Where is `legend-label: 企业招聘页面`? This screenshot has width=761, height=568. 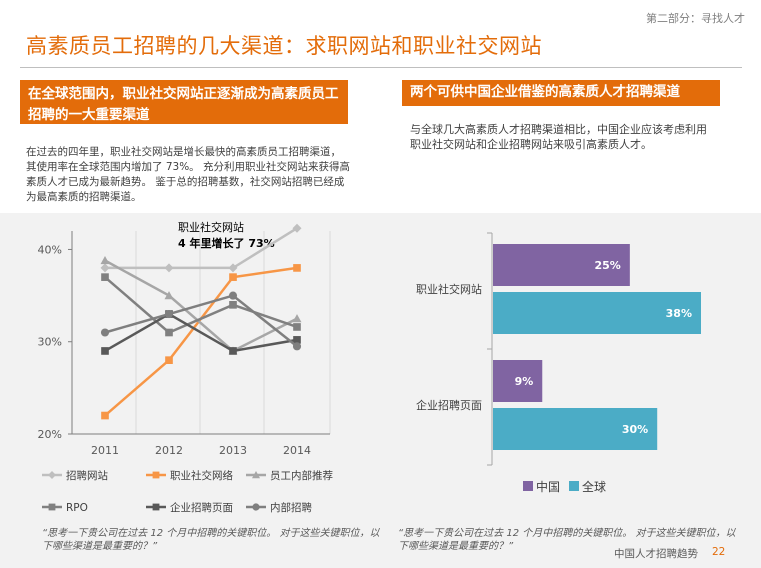 legend-label: 企业招聘页面 is located at coordinates (201, 507).